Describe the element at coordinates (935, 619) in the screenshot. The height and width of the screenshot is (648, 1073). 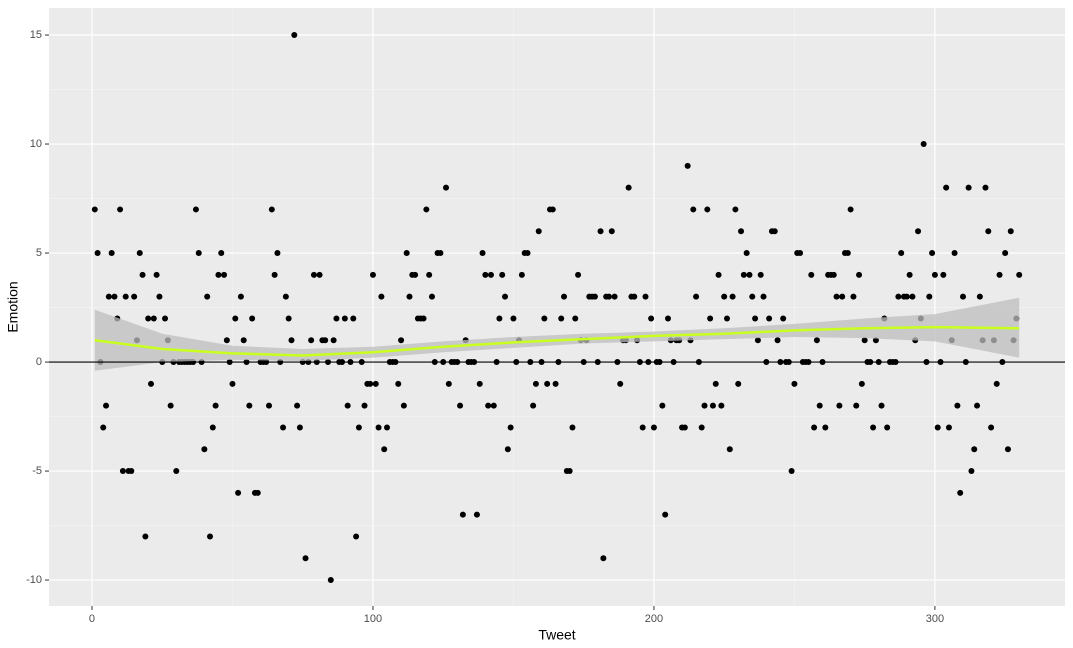
I see `x-tick-label: 300` at that location.